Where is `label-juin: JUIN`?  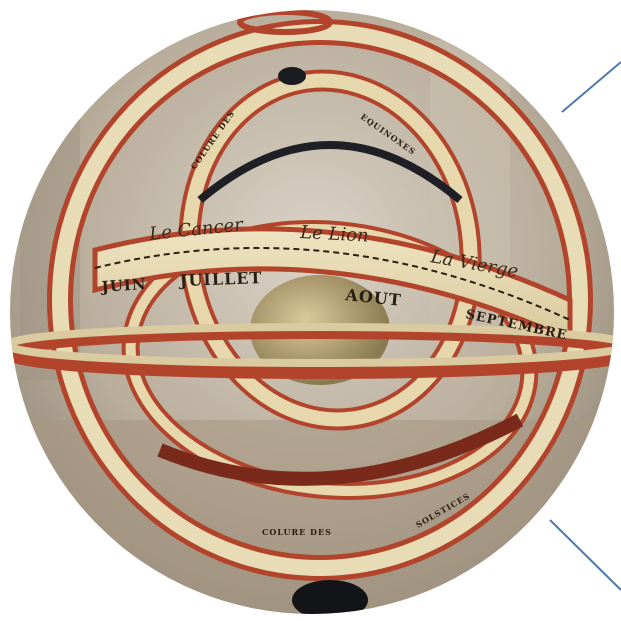
label-juin: JUIN is located at coordinates (123, 285).